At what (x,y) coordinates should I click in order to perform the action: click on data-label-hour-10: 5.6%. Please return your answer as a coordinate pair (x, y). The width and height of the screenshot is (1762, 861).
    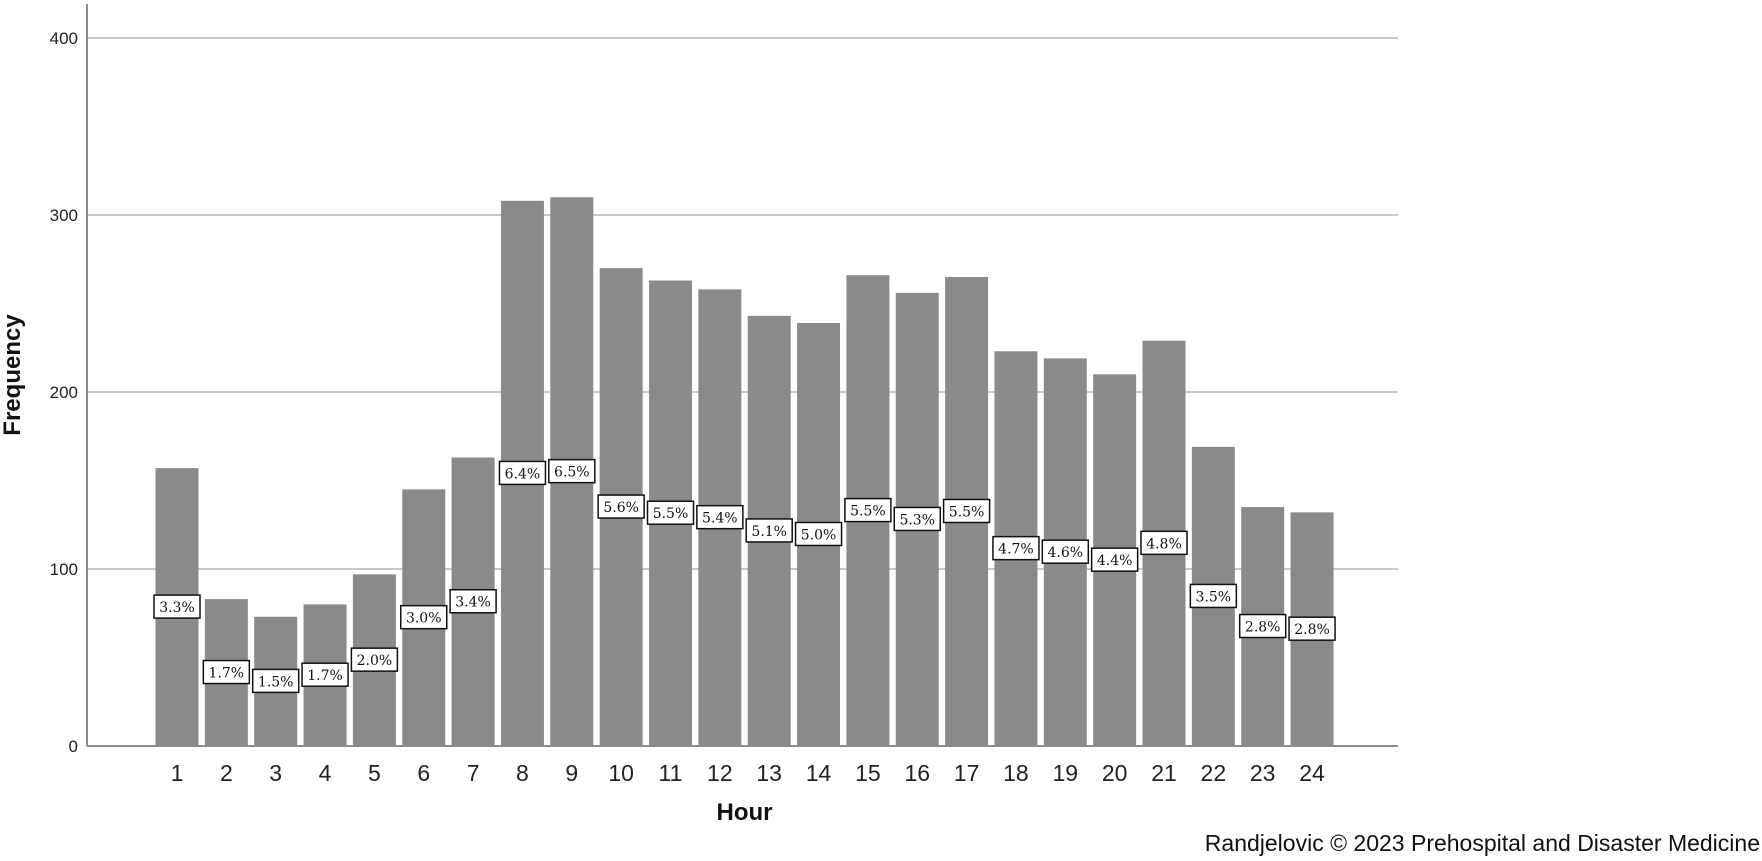
    Looking at the image, I should click on (621, 506).